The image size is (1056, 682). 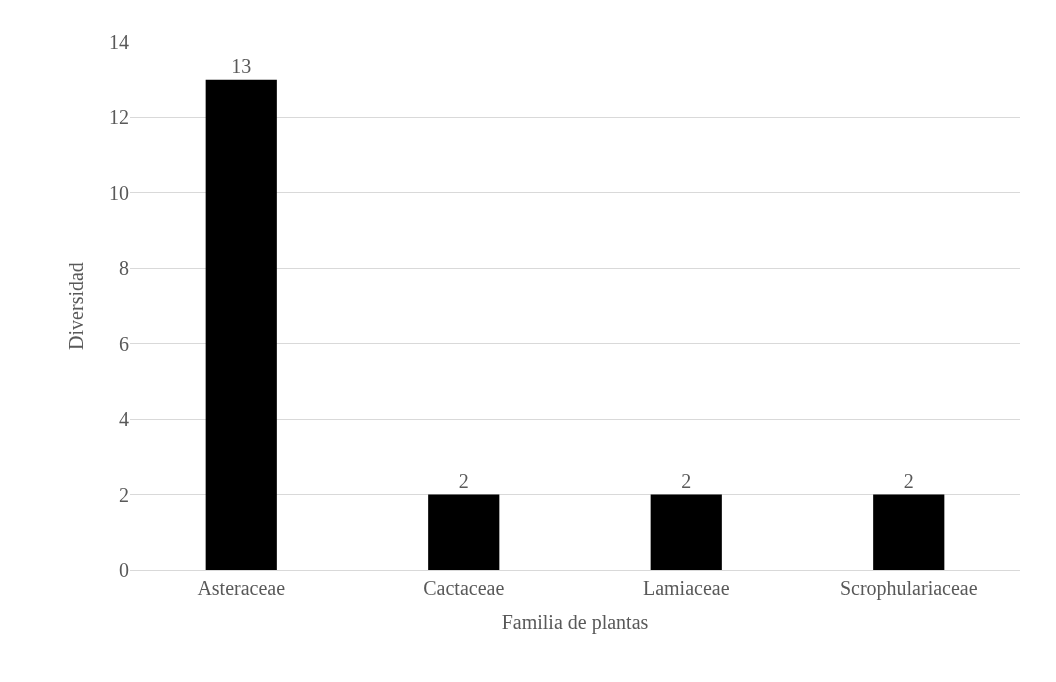 I want to click on y-tick-label: 14, so click(x=119, y=42).